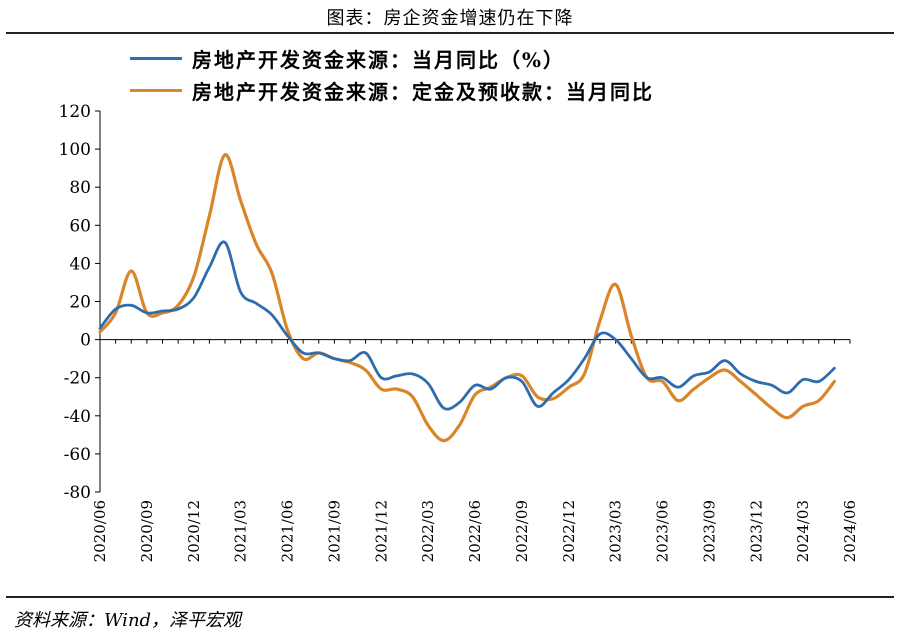 The width and height of the screenshot is (900, 638). Describe the element at coordinates (450, 597) in the screenshot. I see `bottom-rule` at that location.